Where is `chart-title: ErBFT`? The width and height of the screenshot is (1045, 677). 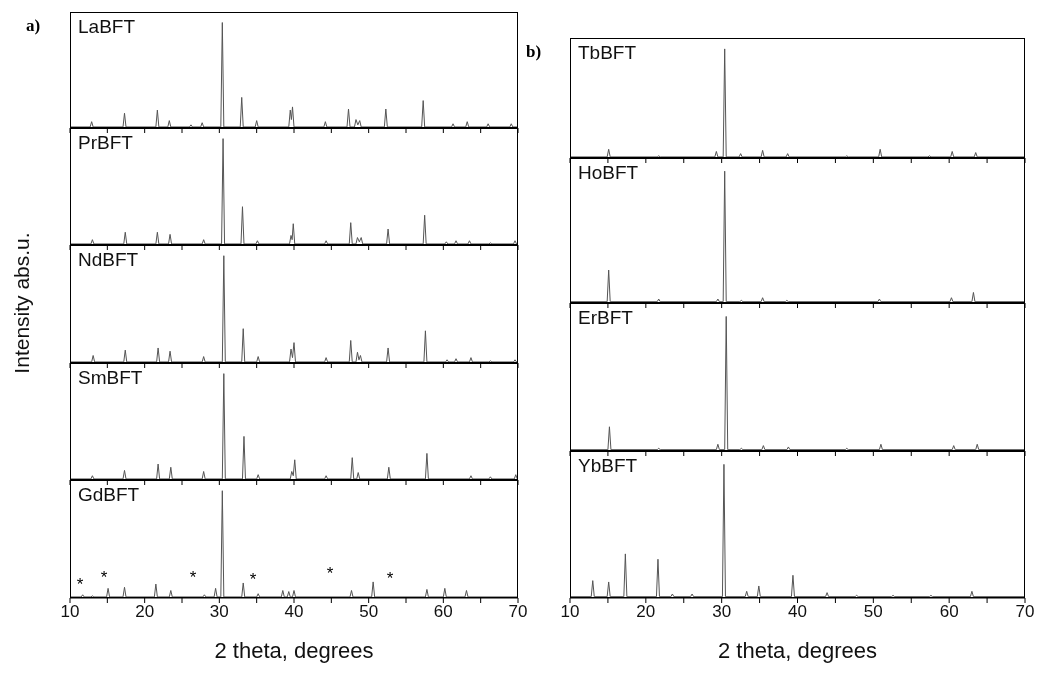 chart-title: ErBFT is located at coordinates (605, 318).